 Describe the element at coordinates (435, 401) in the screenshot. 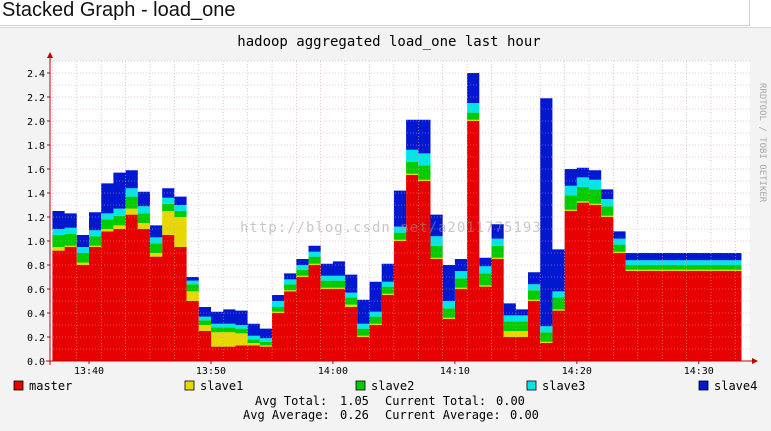

I see `current-total-label: Current Total:` at that location.